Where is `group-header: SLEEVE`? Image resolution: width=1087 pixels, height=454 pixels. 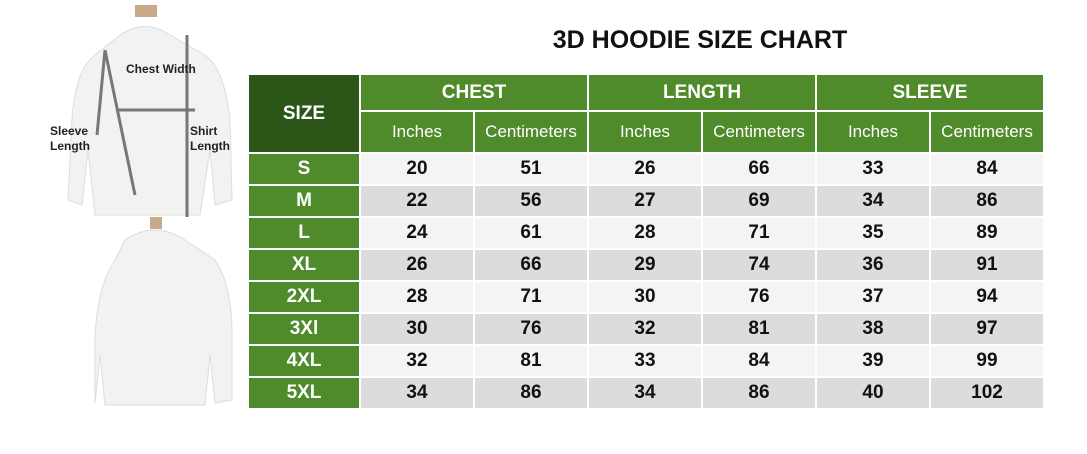
group-header: SLEEVE is located at coordinates (930, 92).